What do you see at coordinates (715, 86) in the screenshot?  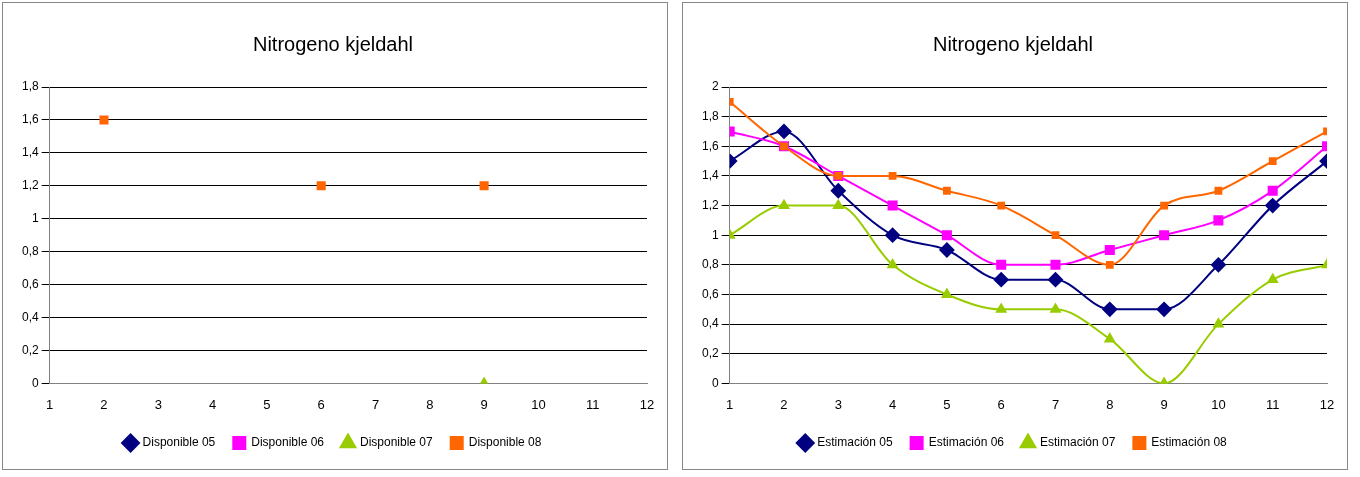 I see `y-tick-label: 2` at bounding box center [715, 86].